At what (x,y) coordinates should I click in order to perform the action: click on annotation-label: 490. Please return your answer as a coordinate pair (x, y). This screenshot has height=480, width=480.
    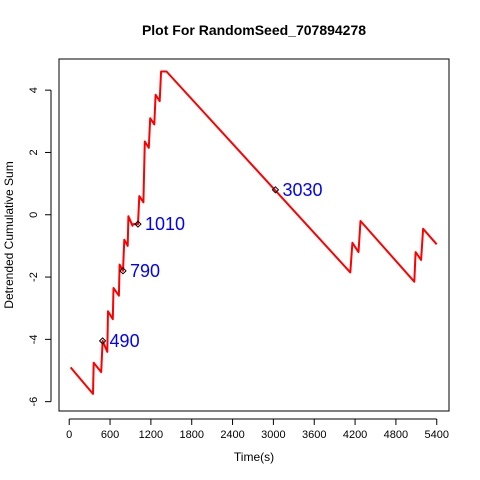
    Looking at the image, I should click on (125, 341).